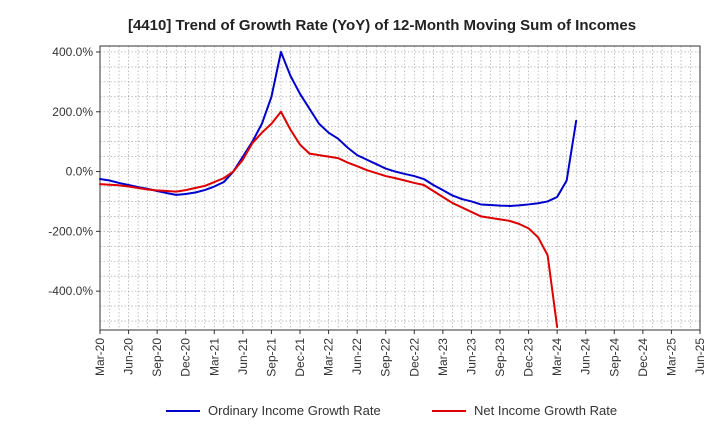  What do you see at coordinates (70, 231) in the screenshot?
I see `y-tick-label: -200.0%` at bounding box center [70, 231].